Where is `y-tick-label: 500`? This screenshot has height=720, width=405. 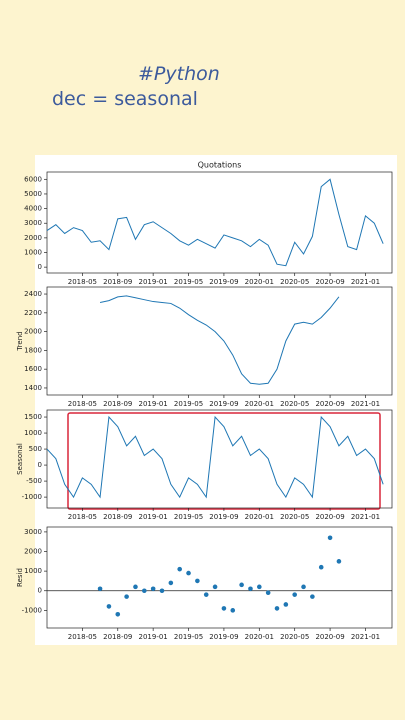 y-tick-label: 500 is located at coordinates (35, 449).